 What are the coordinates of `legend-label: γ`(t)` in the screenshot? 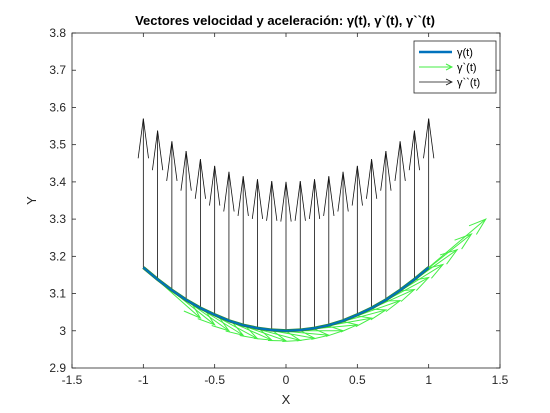 It's located at (467, 68).